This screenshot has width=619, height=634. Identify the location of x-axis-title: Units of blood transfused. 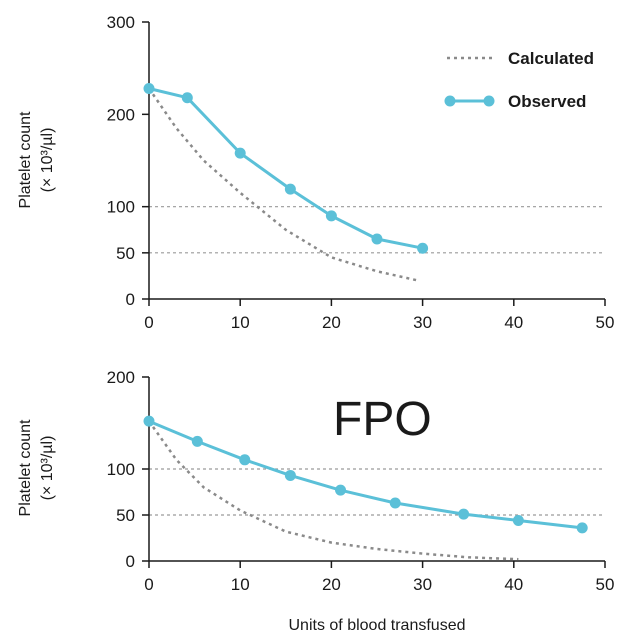
(377, 625).